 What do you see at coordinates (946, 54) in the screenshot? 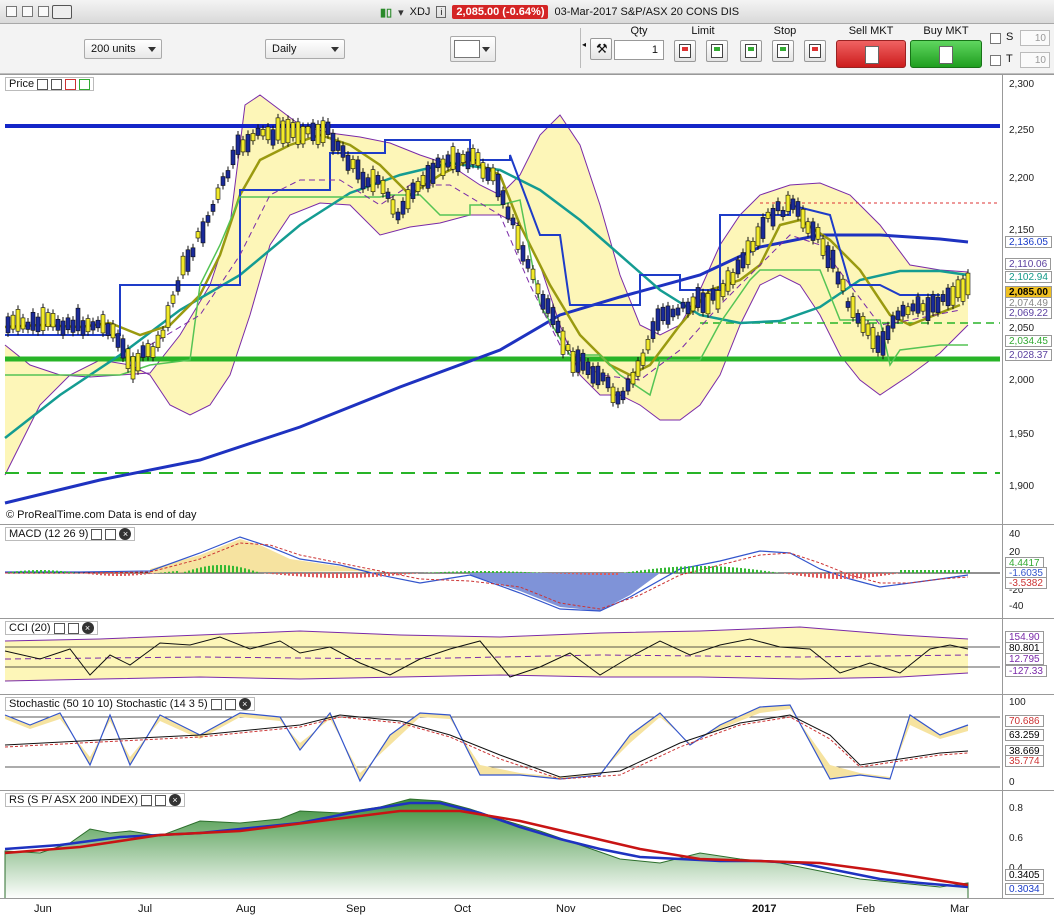
I see `buy-mkt-button` at bounding box center [946, 54].